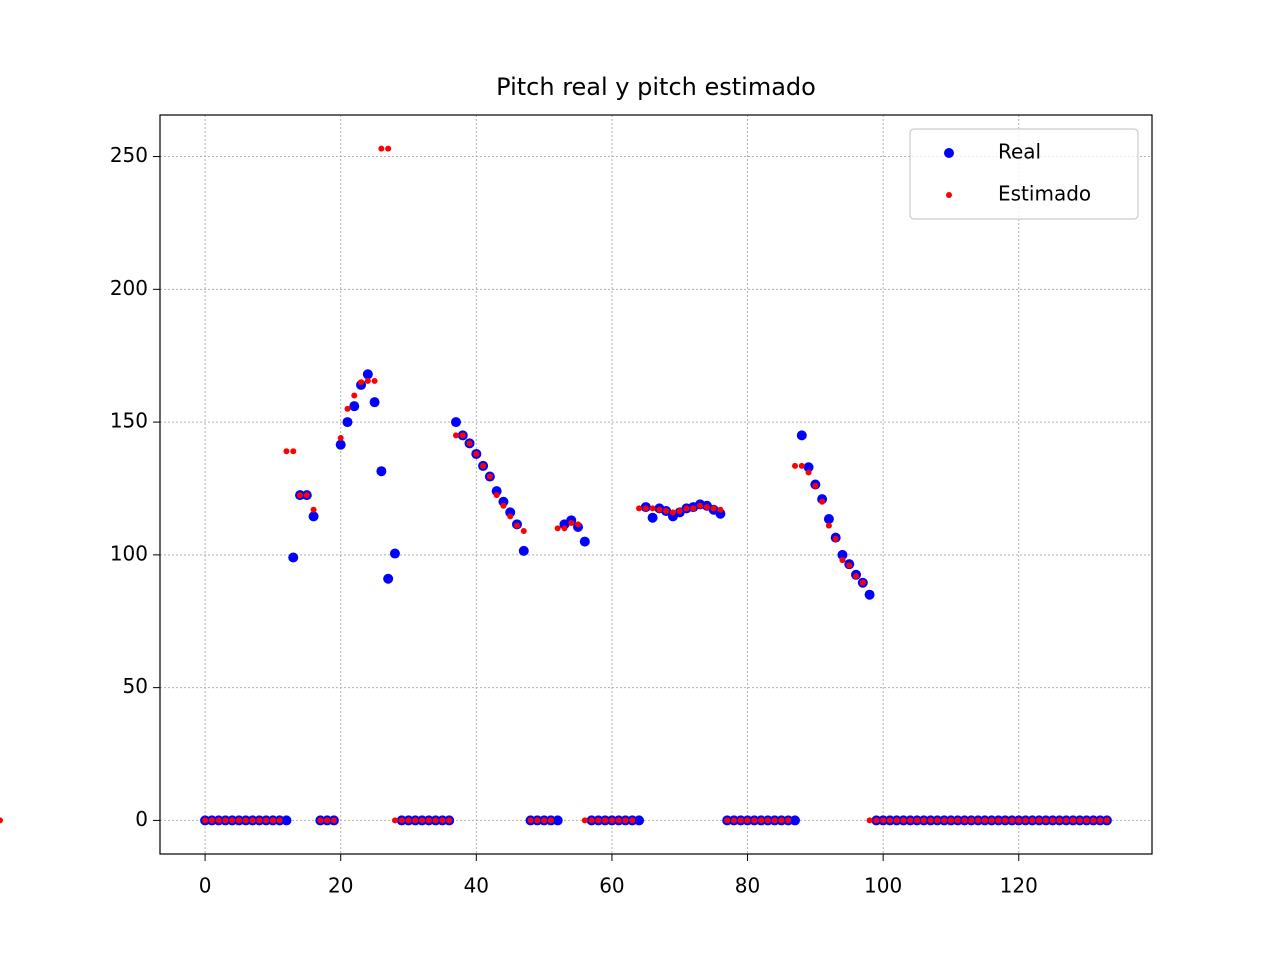 Image resolution: width=1280 pixels, height=960 pixels. Describe the element at coordinates (1019, 152) in the screenshot. I see `legend-label: Real` at that location.